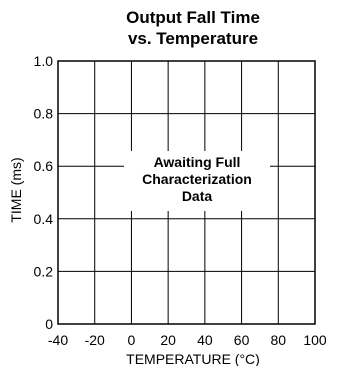  I want to click on x-tick-label: 20, so click(168, 340).